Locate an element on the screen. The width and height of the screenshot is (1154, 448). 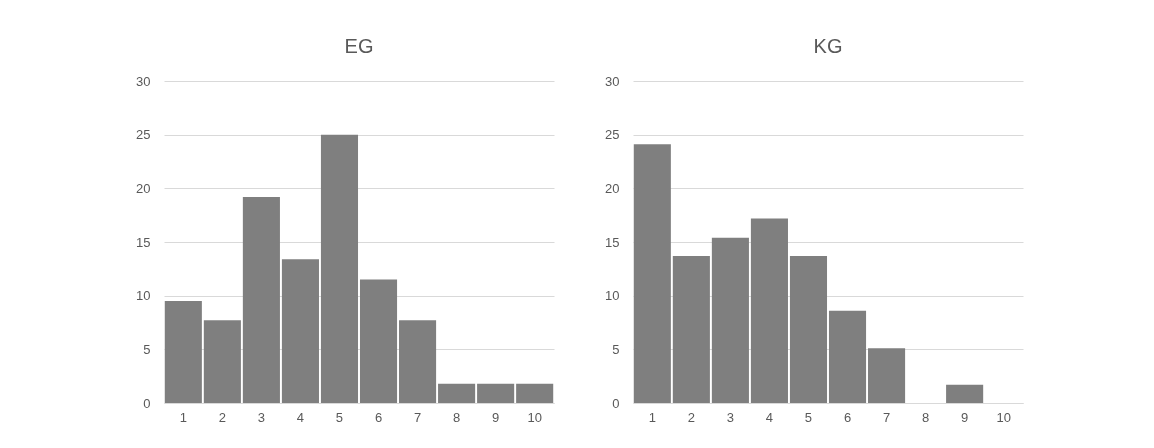
chart-title: EG is located at coordinates (359, 46).